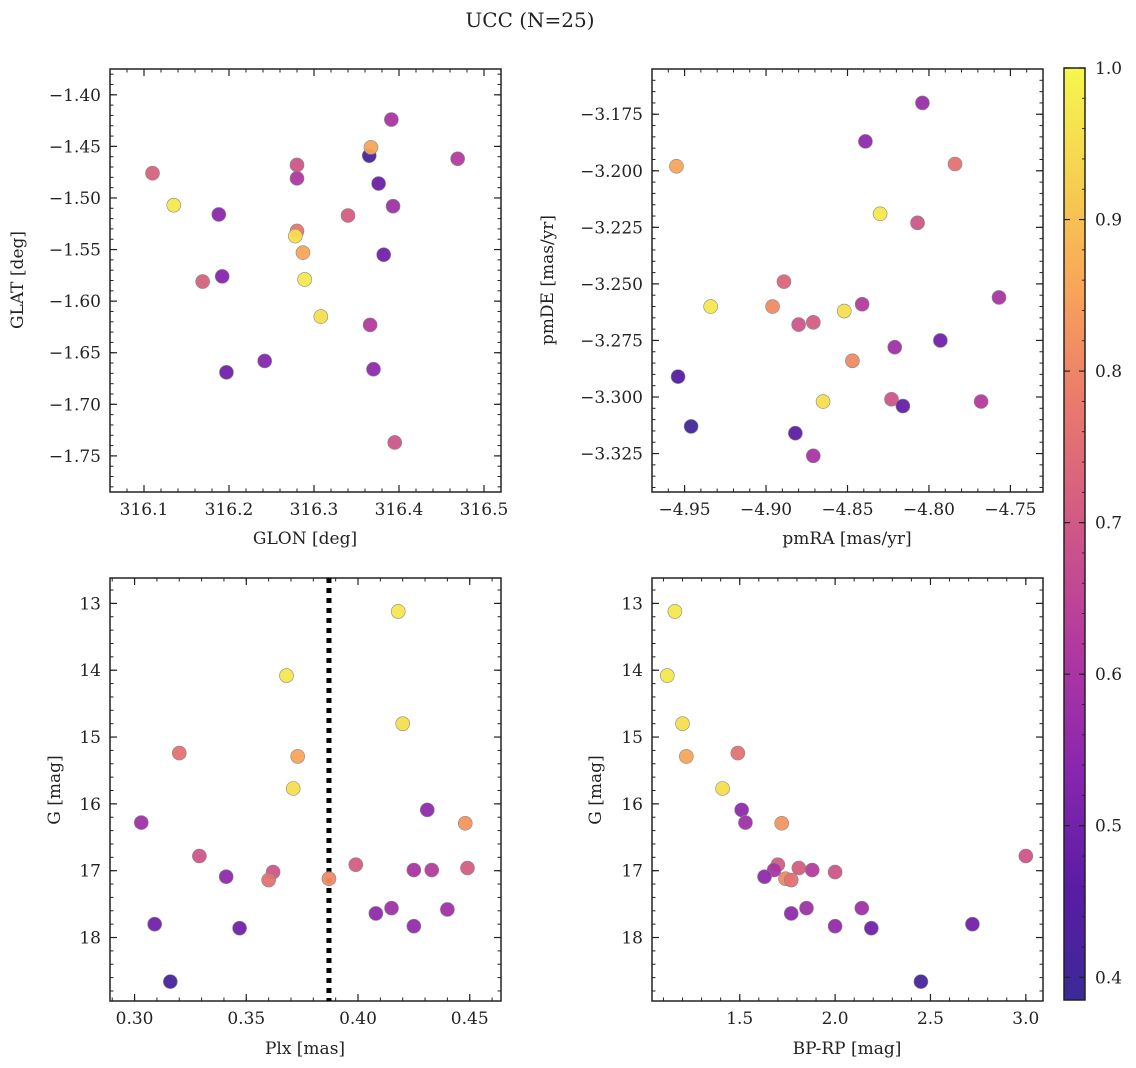 The image size is (1136, 1068). I want to click on y-tick-label: −3.225, so click(611, 228).